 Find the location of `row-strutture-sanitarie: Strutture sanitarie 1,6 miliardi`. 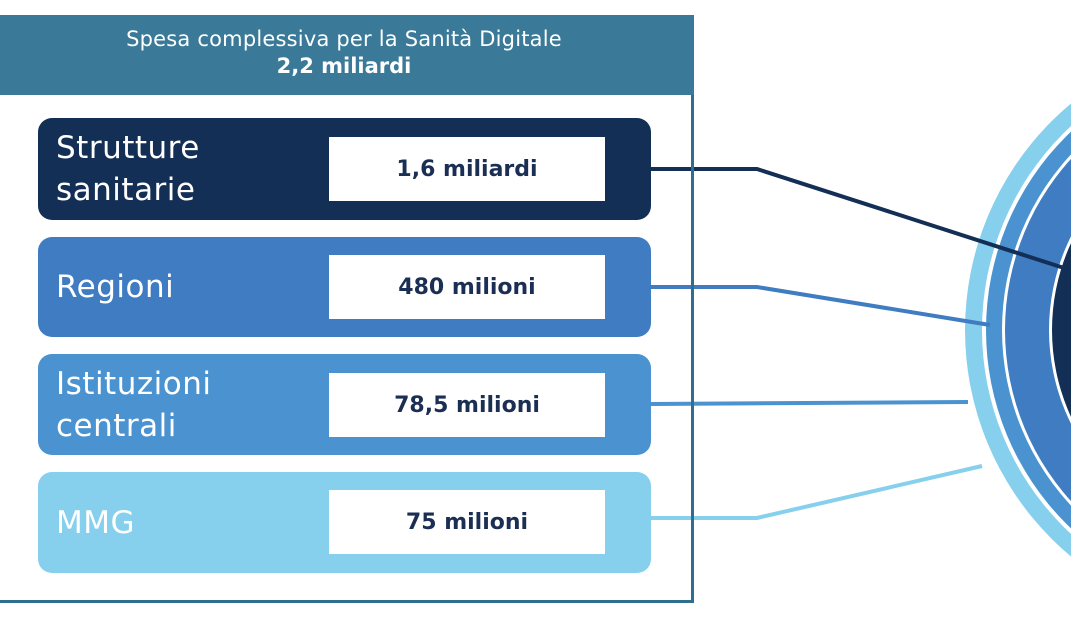

row-strutture-sanitarie: Strutture sanitarie 1,6 miliardi is located at coordinates (344, 169).